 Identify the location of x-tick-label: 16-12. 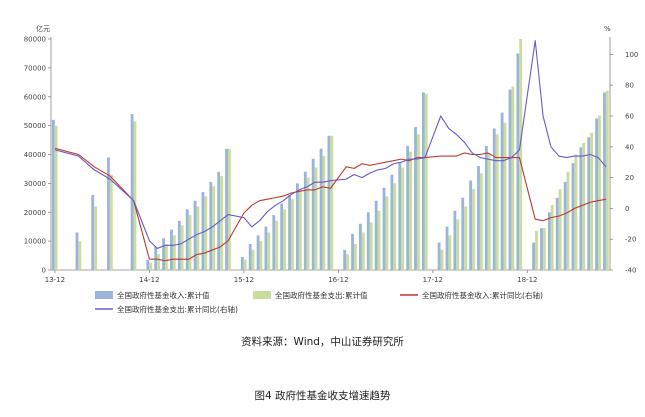
(338, 280).